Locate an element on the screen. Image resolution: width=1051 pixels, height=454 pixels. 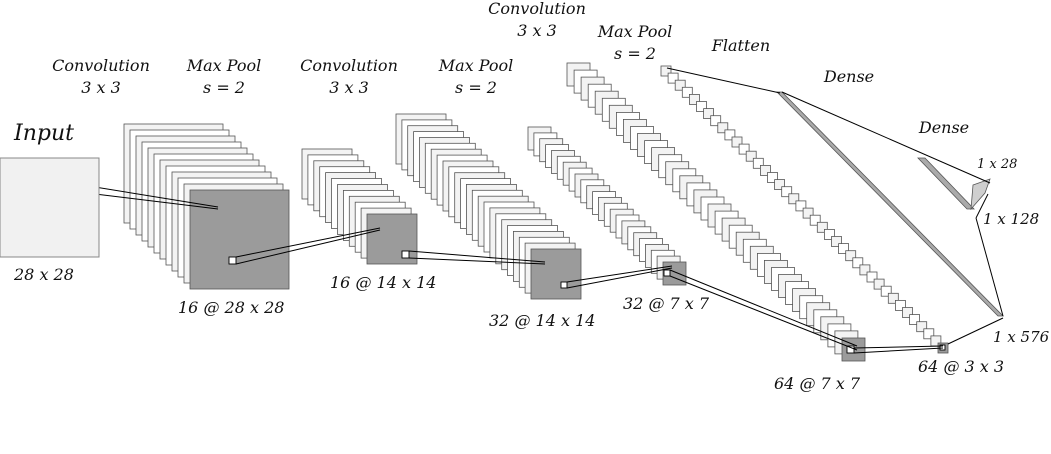
dense-2-op: Dense is located at coordinates (943, 127).